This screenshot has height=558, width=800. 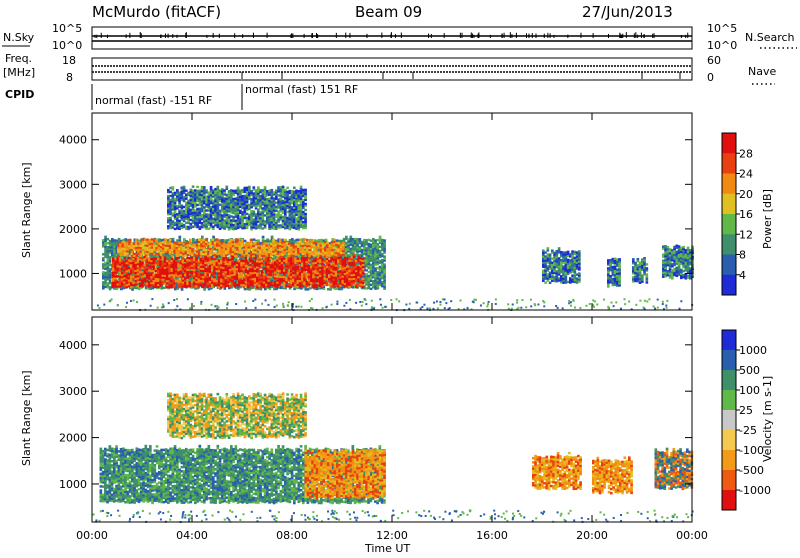 I want to click on noise-left-tick-high: 10^5, so click(x=67, y=28).